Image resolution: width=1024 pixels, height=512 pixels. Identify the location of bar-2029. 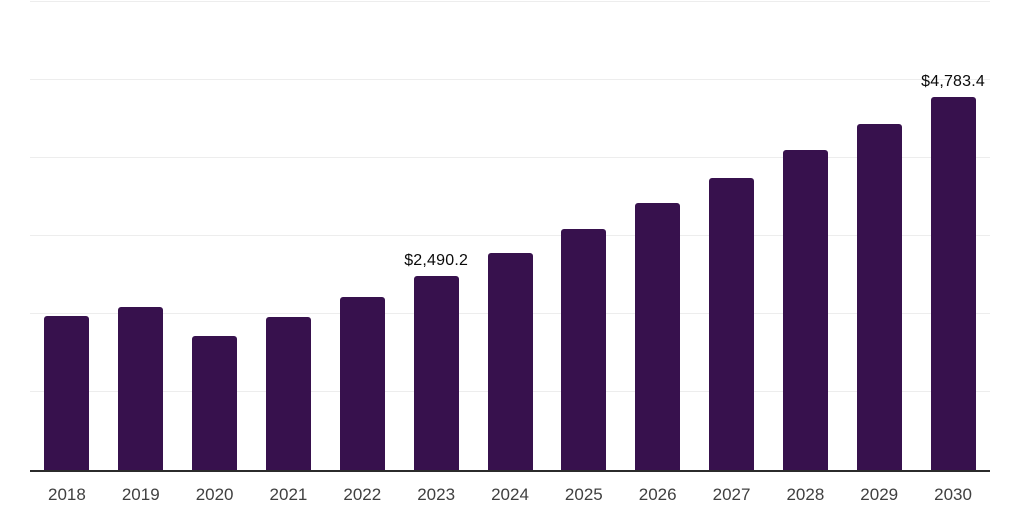
(879, 296).